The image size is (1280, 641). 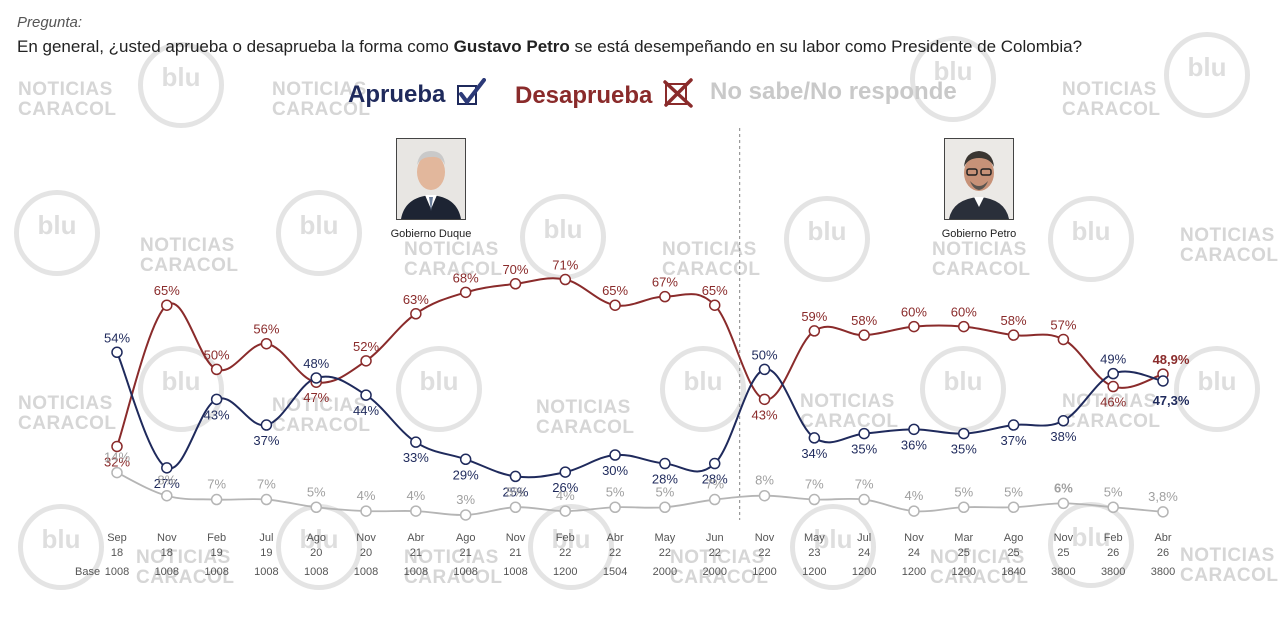 I want to click on aprueba-data-label: 47,3%, so click(x=1171, y=400).